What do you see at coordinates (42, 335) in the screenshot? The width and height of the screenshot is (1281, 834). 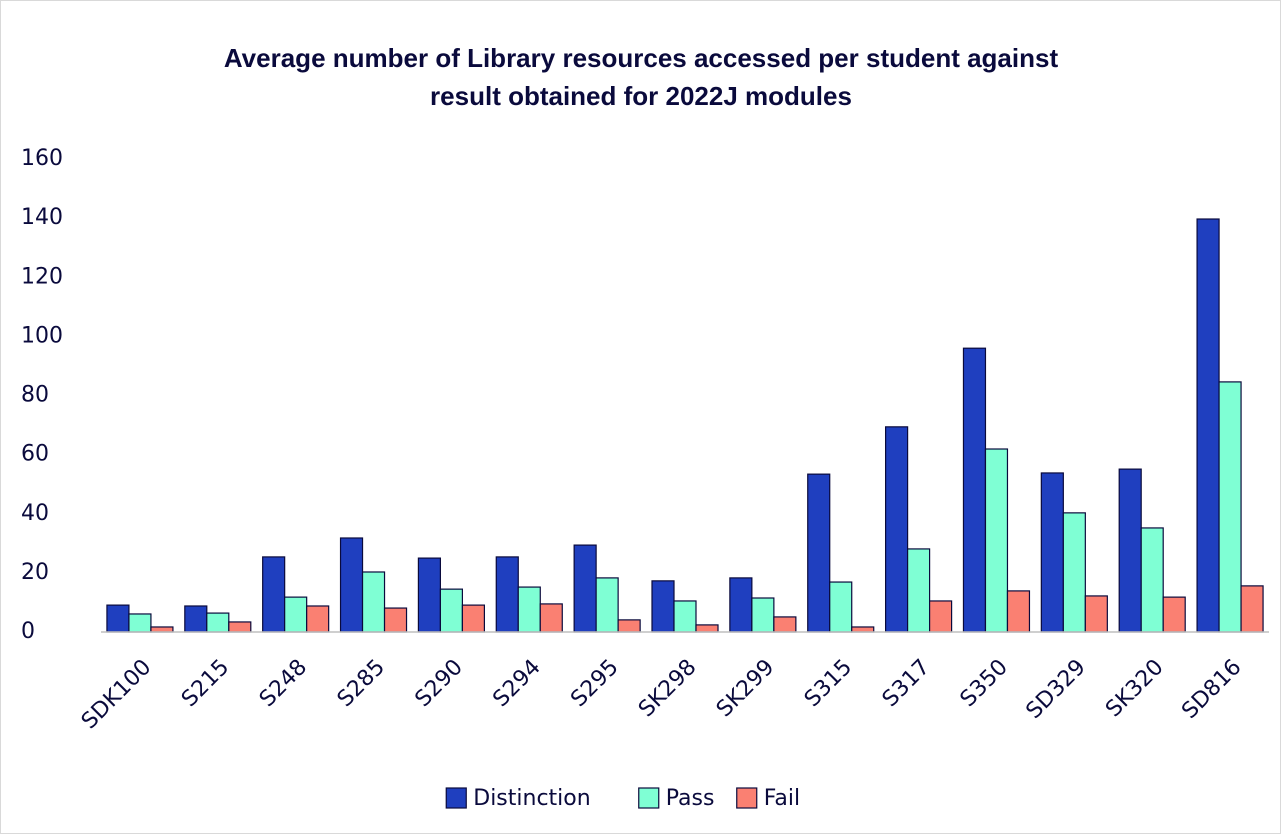 I see `y-tick-label: 100` at bounding box center [42, 335].